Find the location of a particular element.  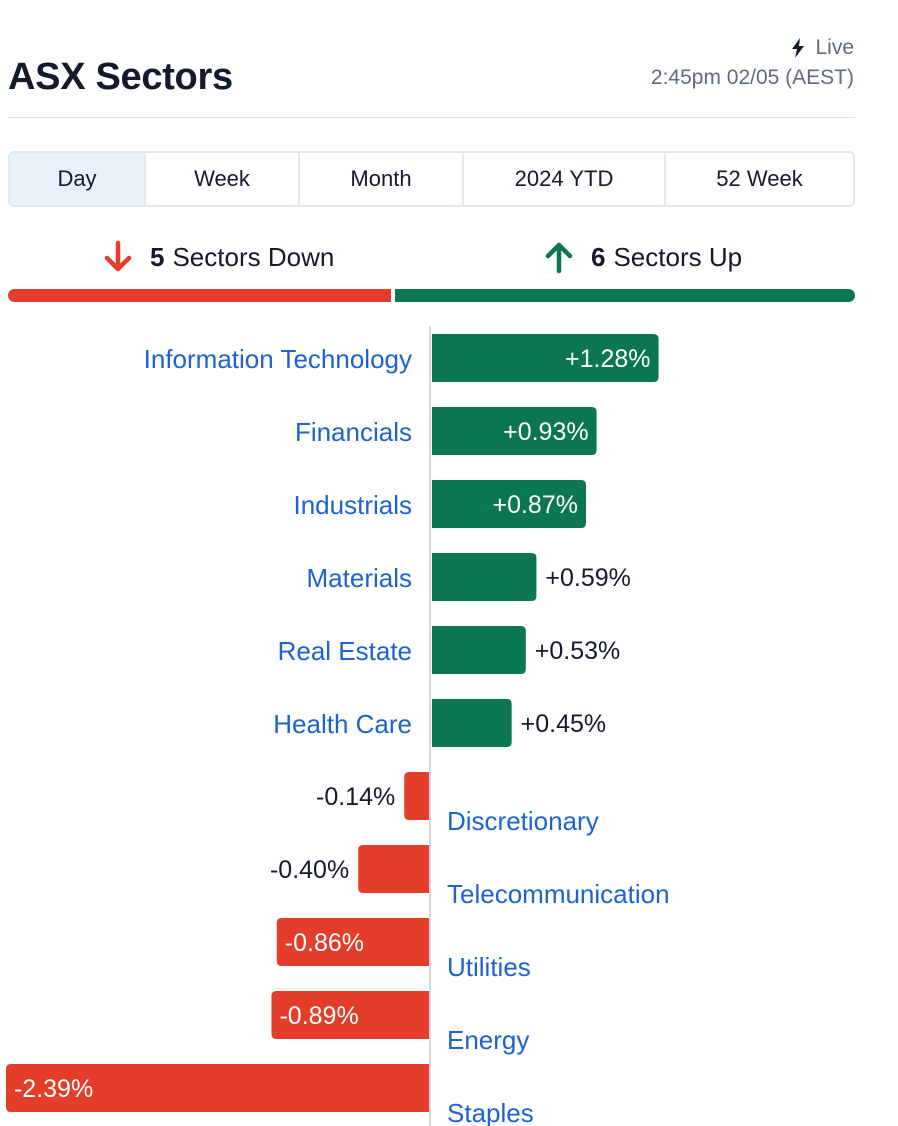

value-label-materials: +0.59% is located at coordinates (588, 578).